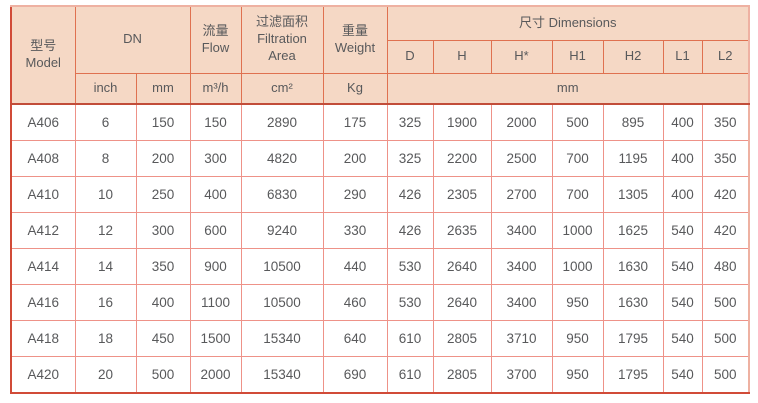  Describe the element at coordinates (282, 230) in the screenshot. I see `cell-area: 9240` at that location.